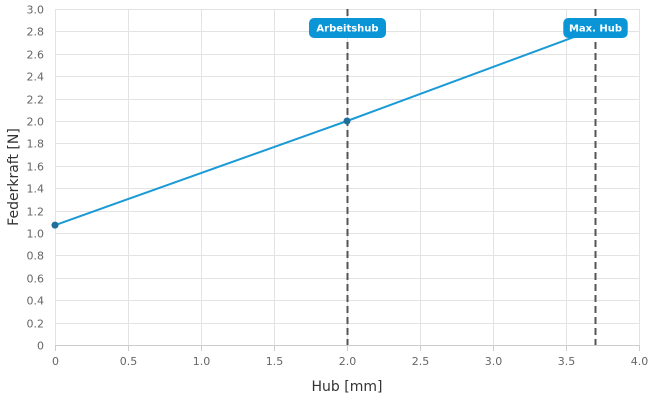  I want to click on y-tick-label: 1.2, so click(36, 212).